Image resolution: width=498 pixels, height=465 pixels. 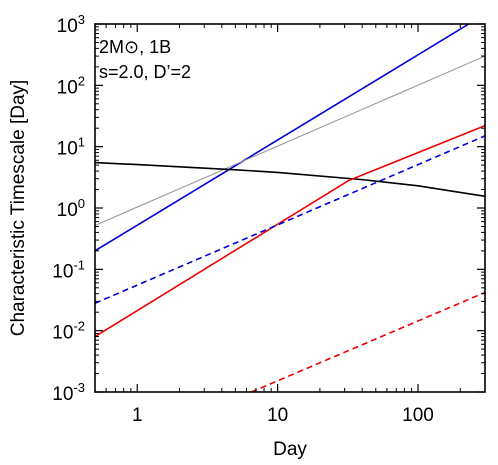 What do you see at coordinates (71, 24) in the screenshot?
I see `y-tick-label: 10³` at bounding box center [71, 24].